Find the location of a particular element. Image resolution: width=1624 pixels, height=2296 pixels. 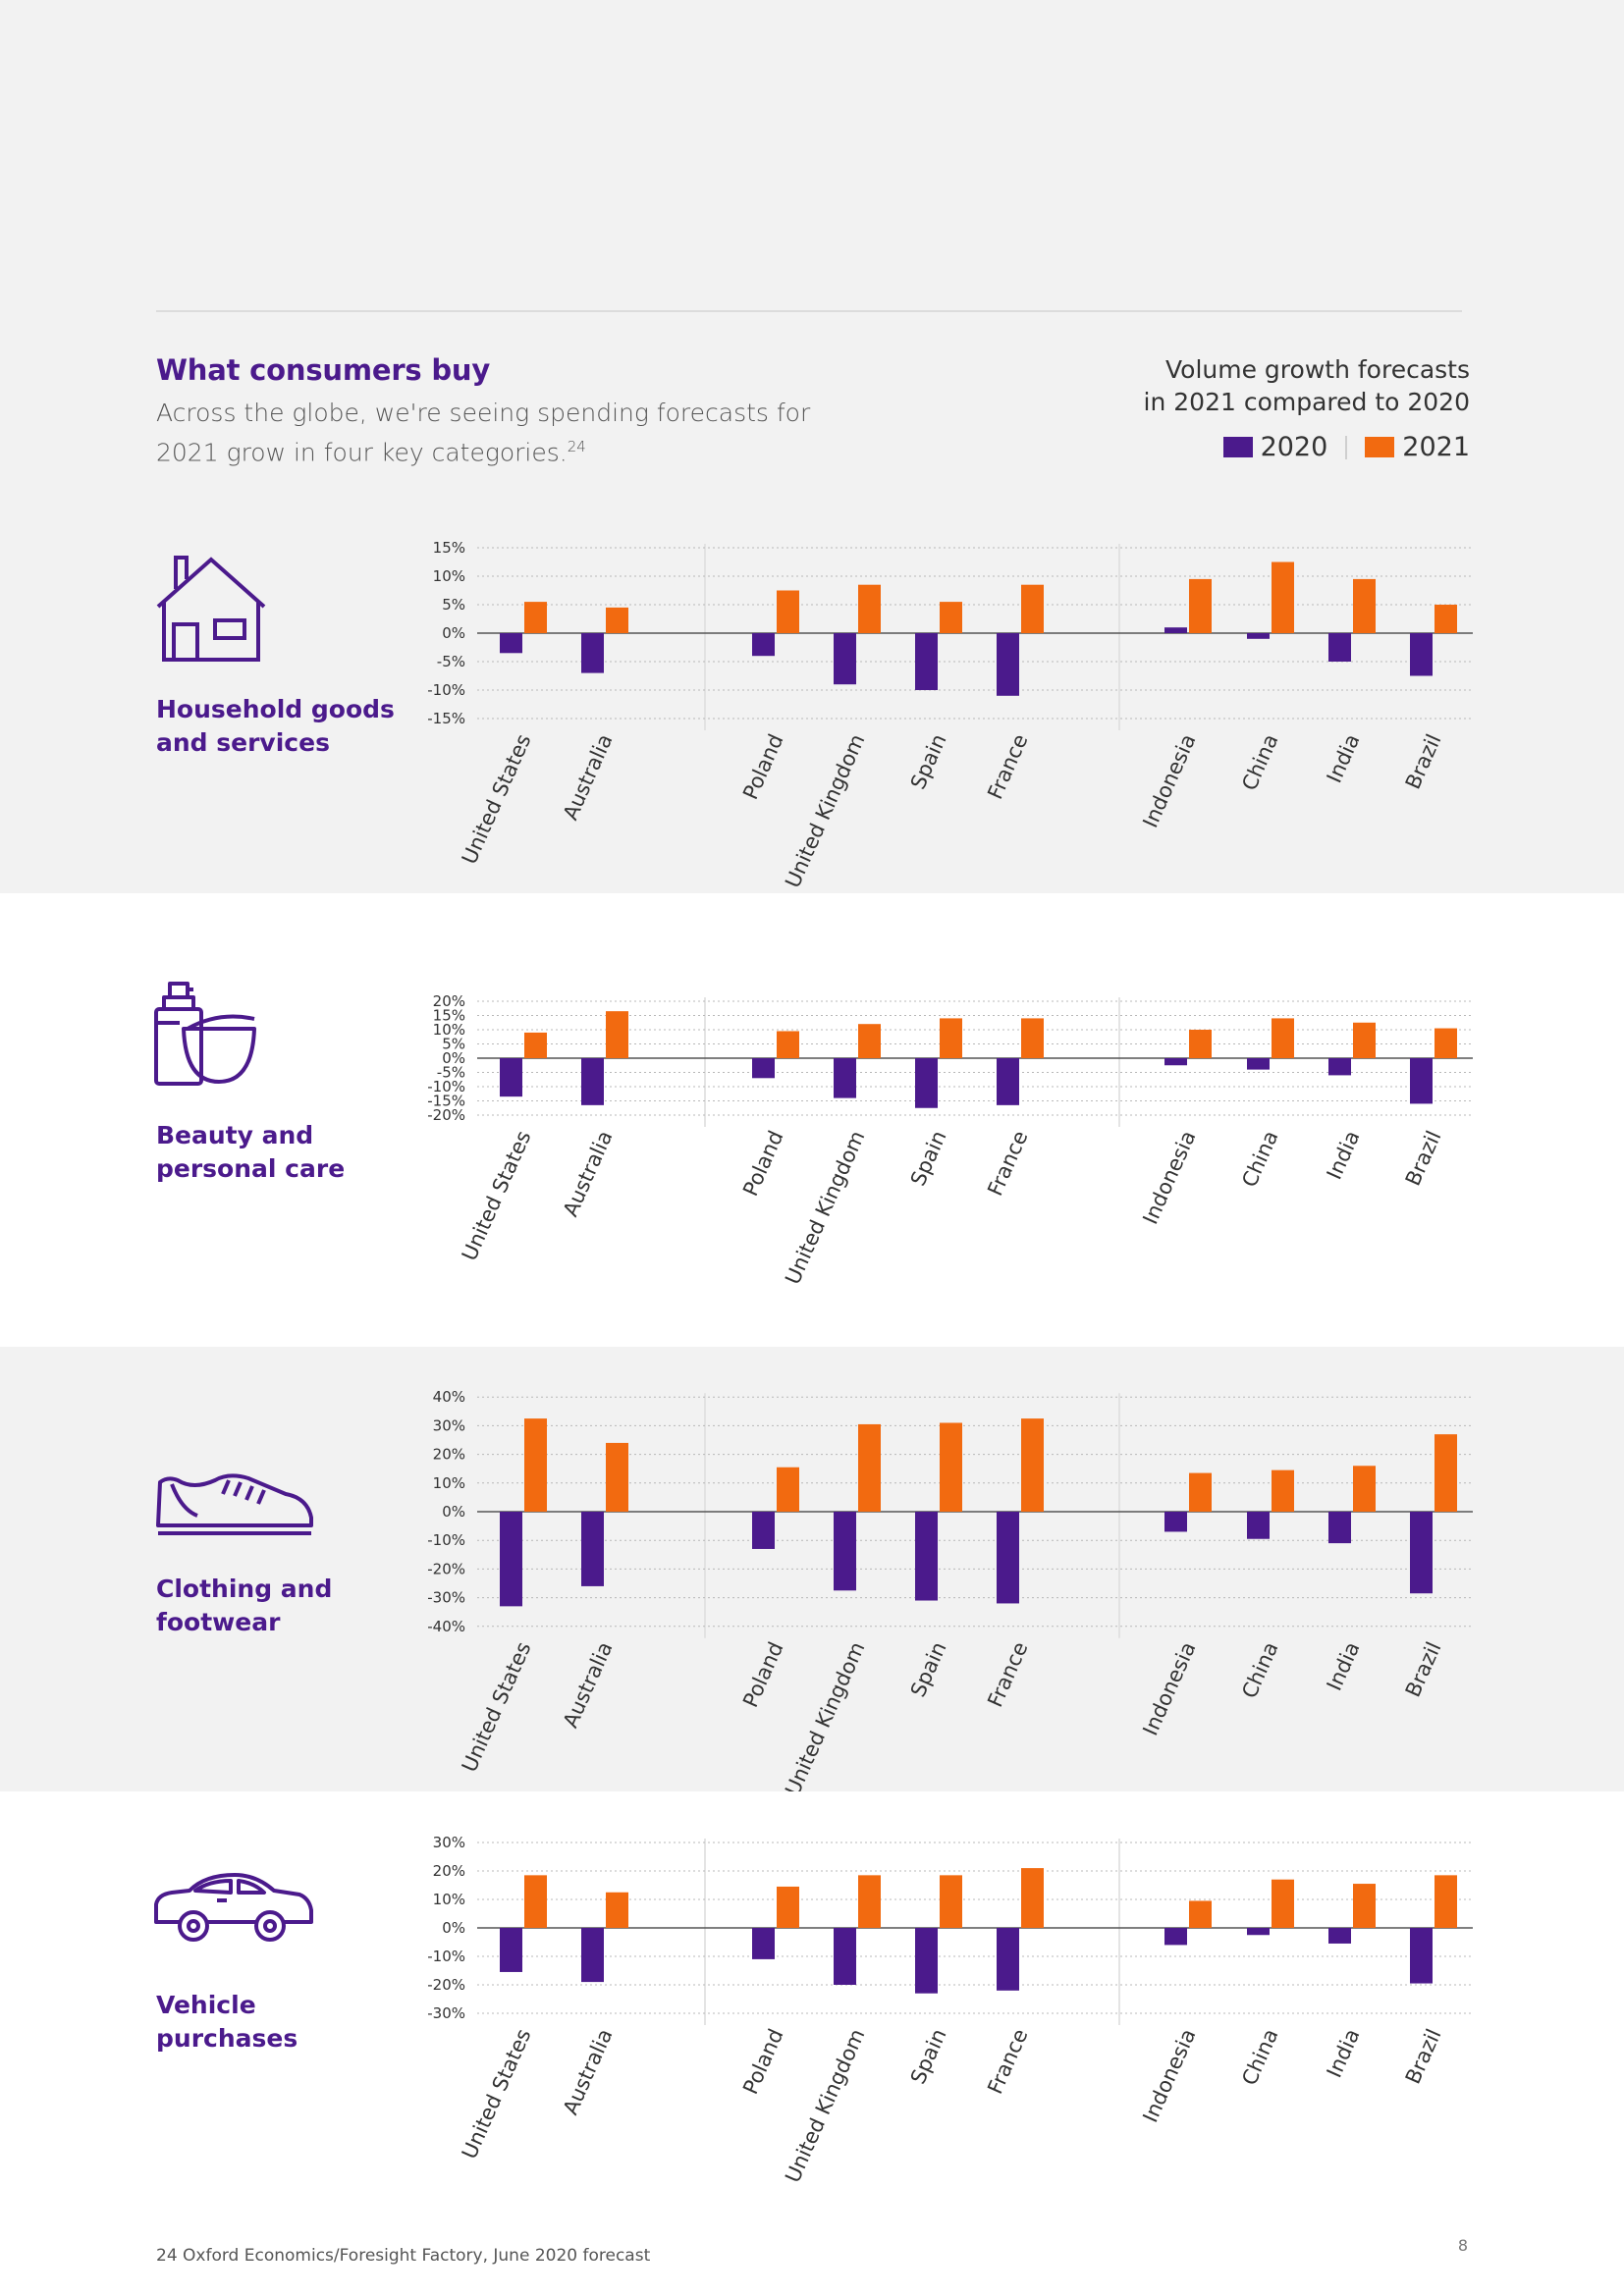

legend: 2020 2021 is located at coordinates (1346, 447).